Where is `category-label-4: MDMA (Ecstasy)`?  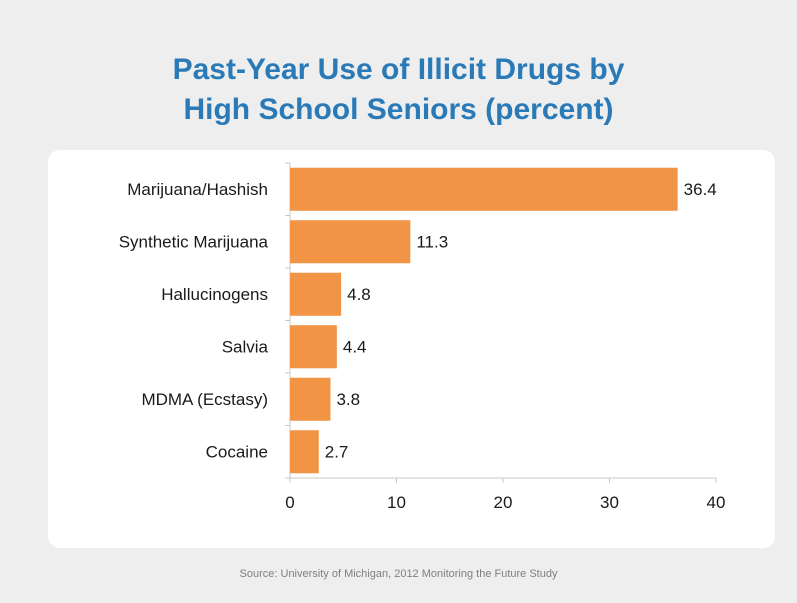
category-label-4: MDMA (Ecstasy) is located at coordinates (204, 399).